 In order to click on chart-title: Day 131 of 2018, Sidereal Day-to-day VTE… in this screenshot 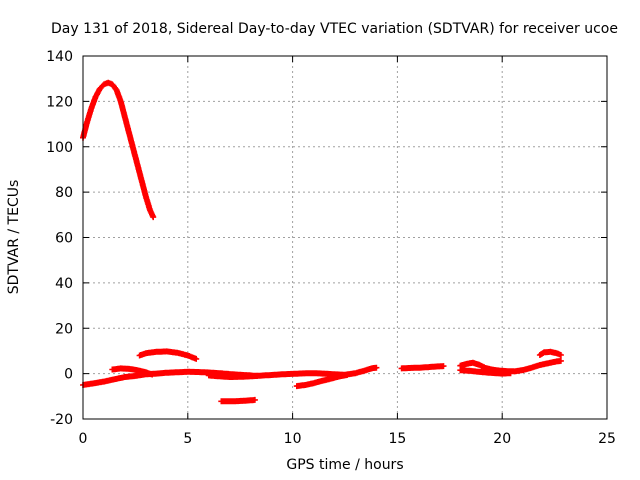, I will do `click(334, 29)`.